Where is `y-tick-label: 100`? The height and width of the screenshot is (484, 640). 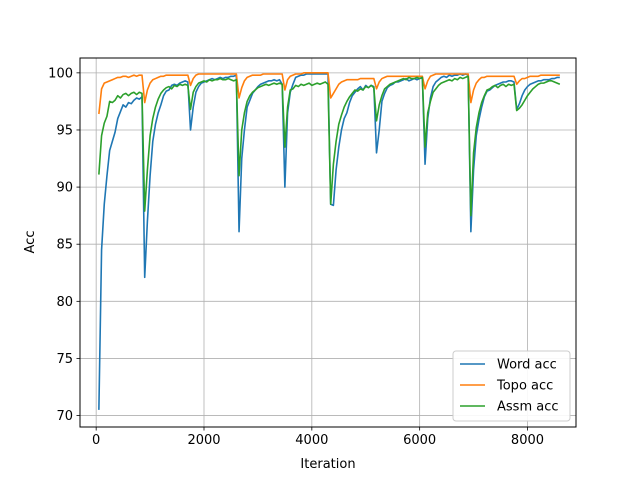 y-tick-label: 100 is located at coordinates (60, 73).